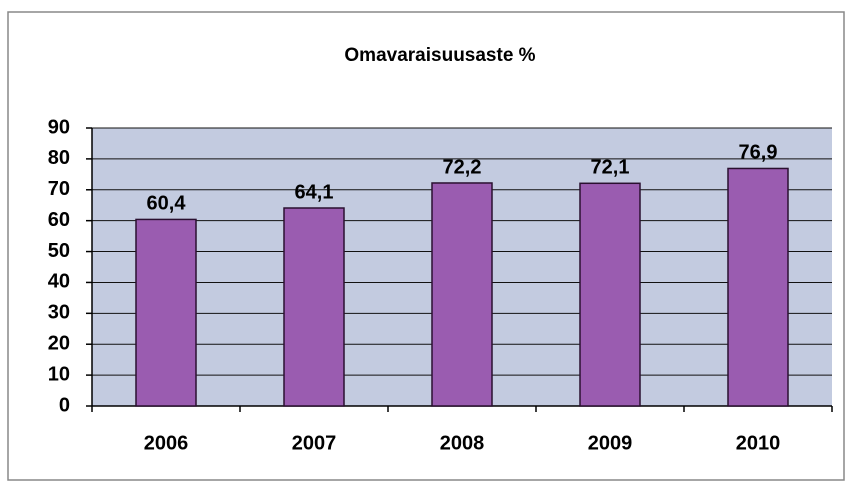 The image size is (853, 488). I want to click on x-tick-label: 2006, so click(166, 443).